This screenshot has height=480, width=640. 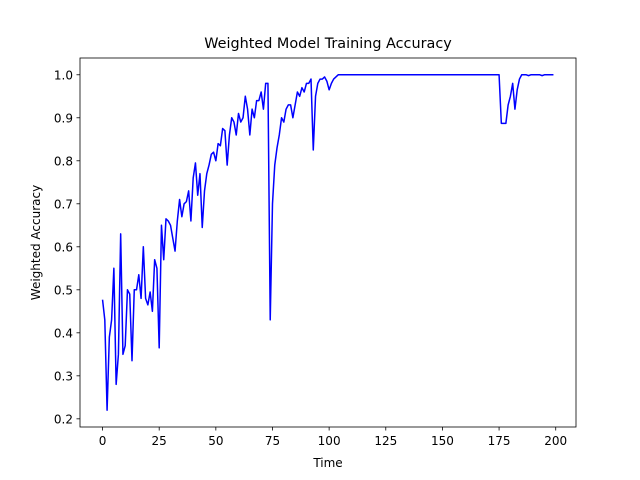 I want to click on x-tick-label: 0, so click(x=103, y=441).